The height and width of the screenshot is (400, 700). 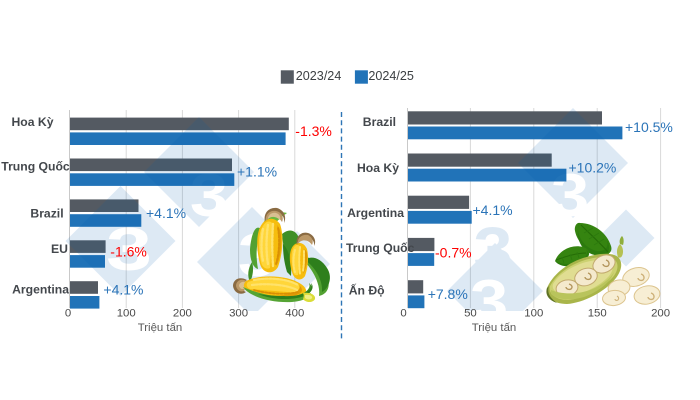 What do you see at coordinates (367, 290) in the screenshot?
I see `svg-text: Ấn Độ` at bounding box center [367, 290].